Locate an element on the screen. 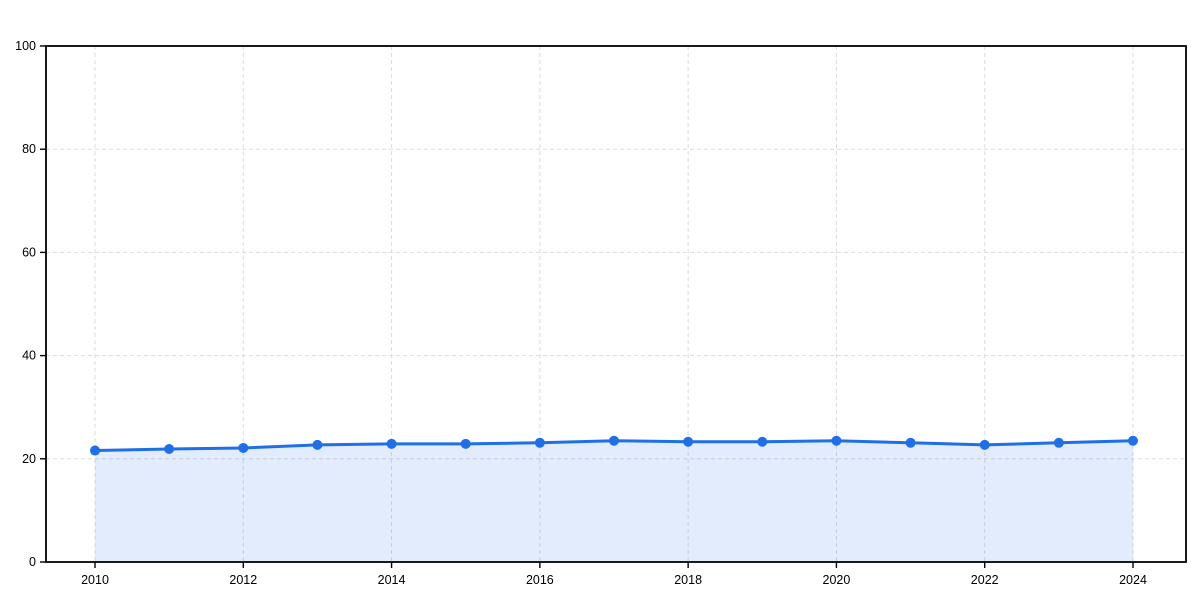 Image resolution: width=1200 pixels, height=600 pixels. data-point-2021 is located at coordinates (910, 442).